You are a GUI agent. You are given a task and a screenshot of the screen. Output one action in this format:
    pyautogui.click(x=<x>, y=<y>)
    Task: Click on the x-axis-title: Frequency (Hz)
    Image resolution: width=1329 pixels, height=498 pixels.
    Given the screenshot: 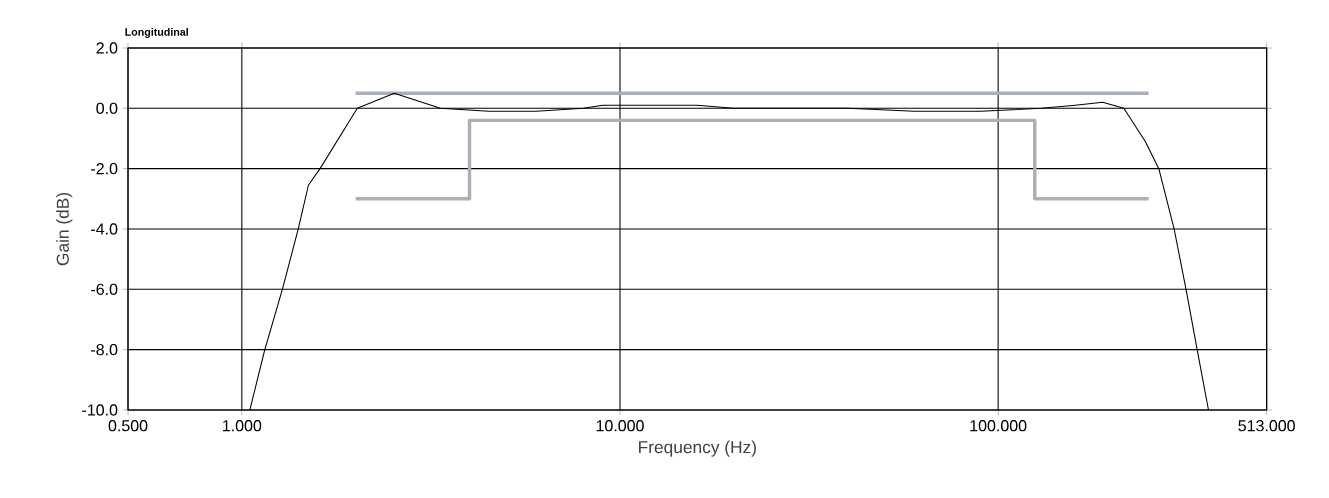 What is the action you would take?
    pyautogui.click(x=697, y=448)
    